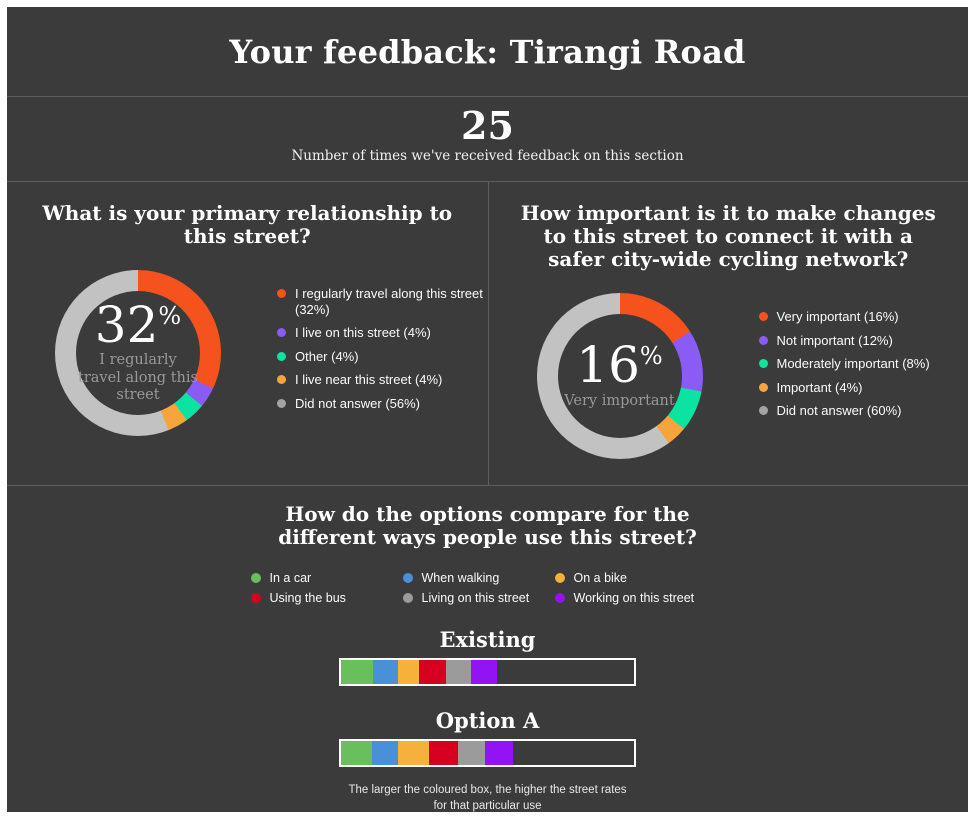 The height and width of the screenshot is (822, 975). What do you see at coordinates (853, 364) in the screenshot?
I see `legend-label: Moderately important (8%)` at bounding box center [853, 364].